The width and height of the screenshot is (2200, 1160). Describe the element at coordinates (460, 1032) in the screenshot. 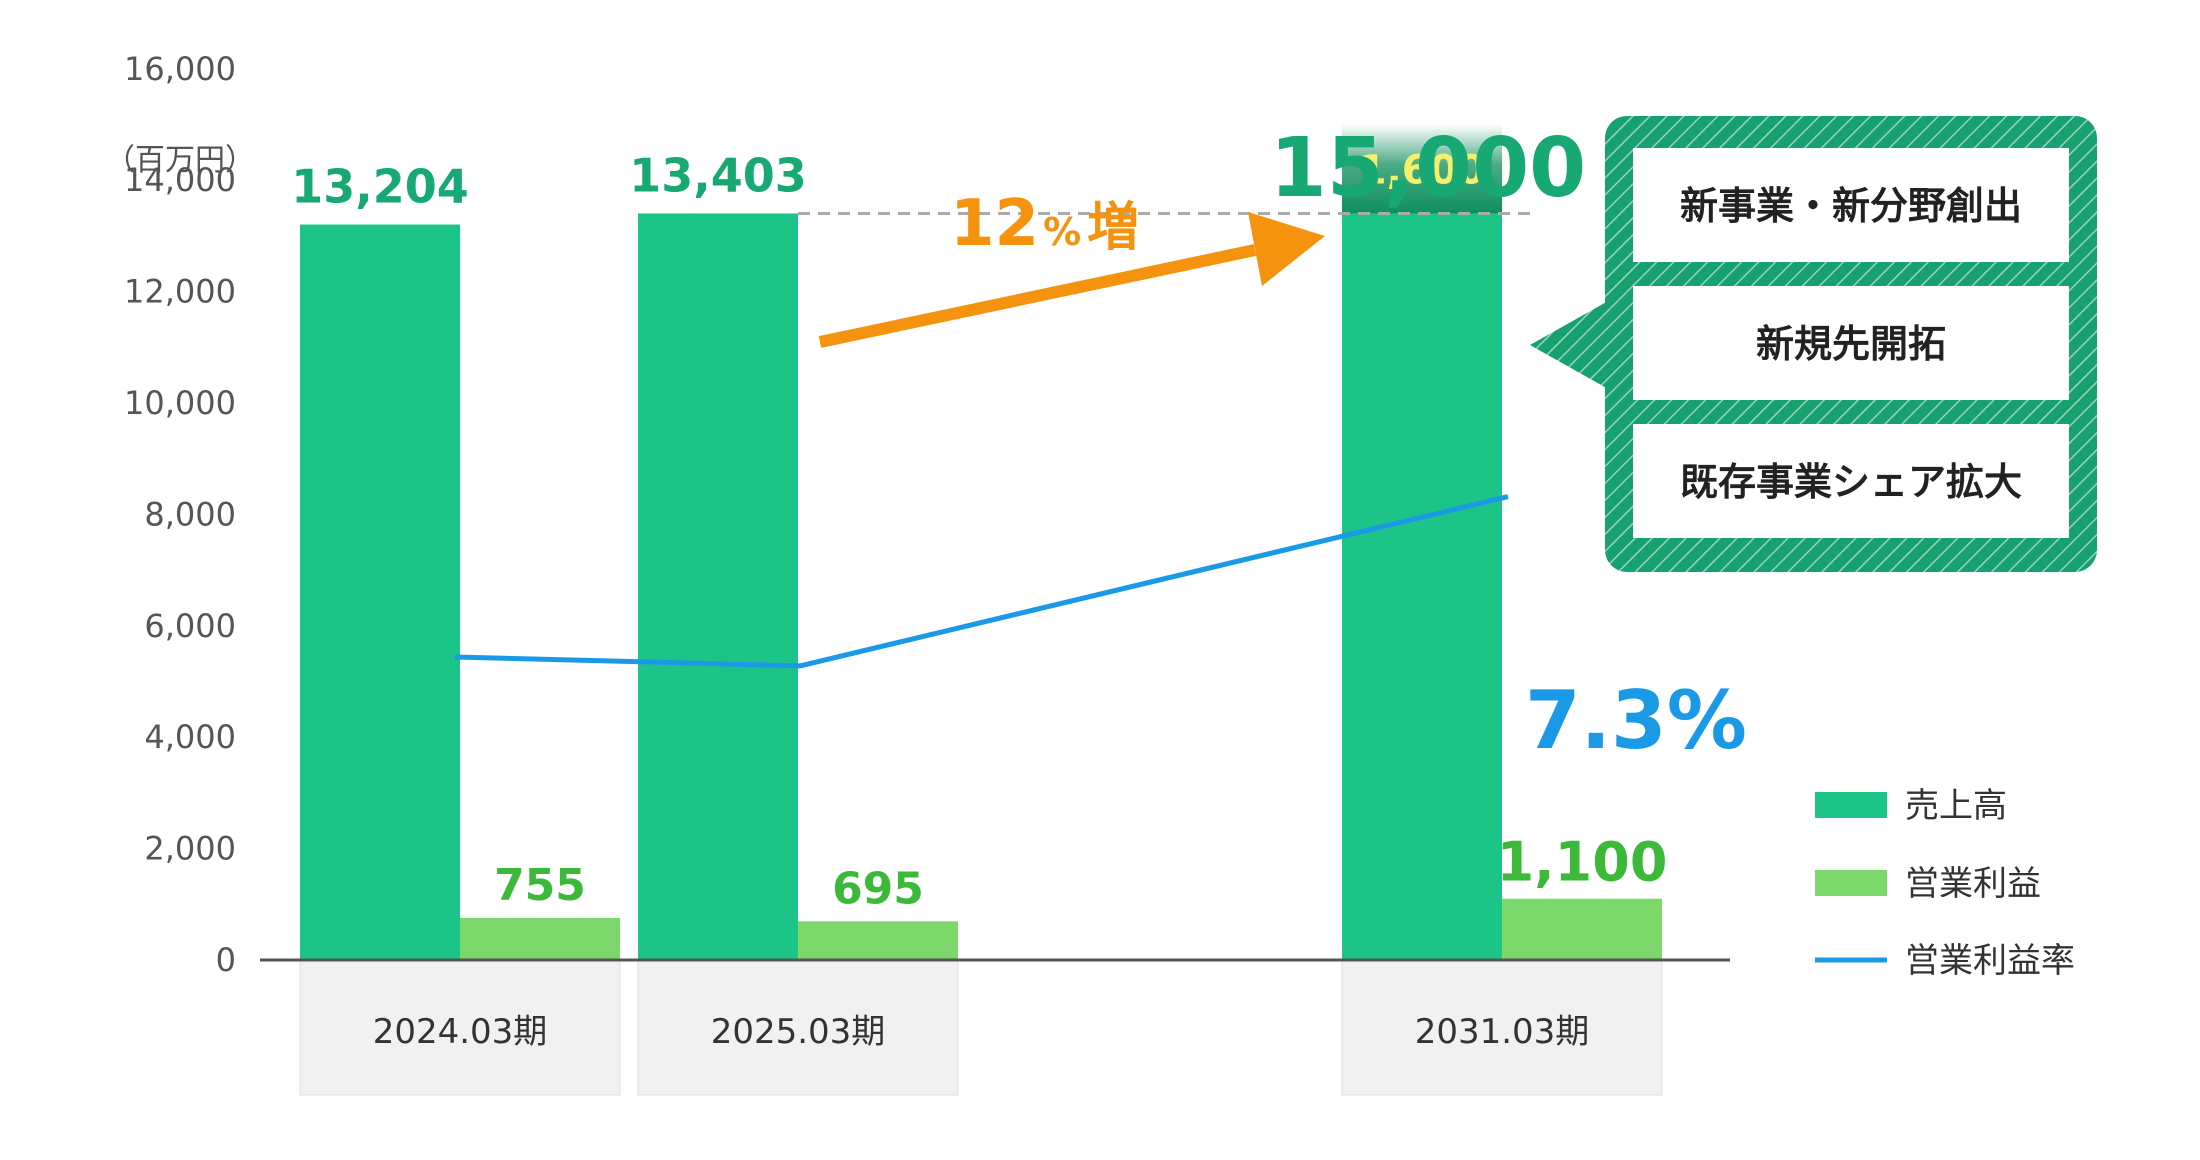

I see `category-label: 2024.03期` at that location.